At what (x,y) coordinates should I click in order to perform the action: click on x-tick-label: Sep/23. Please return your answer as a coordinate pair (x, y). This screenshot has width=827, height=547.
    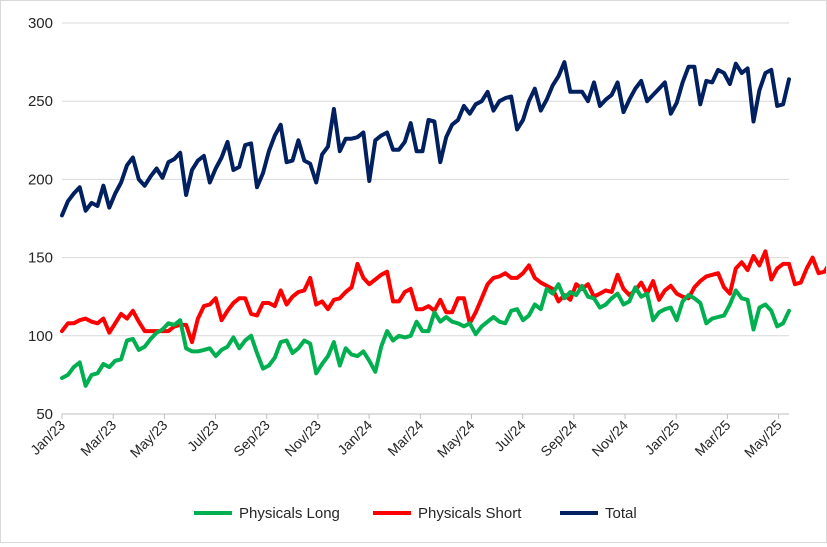
    Looking at the image, I should click on (251, 438).